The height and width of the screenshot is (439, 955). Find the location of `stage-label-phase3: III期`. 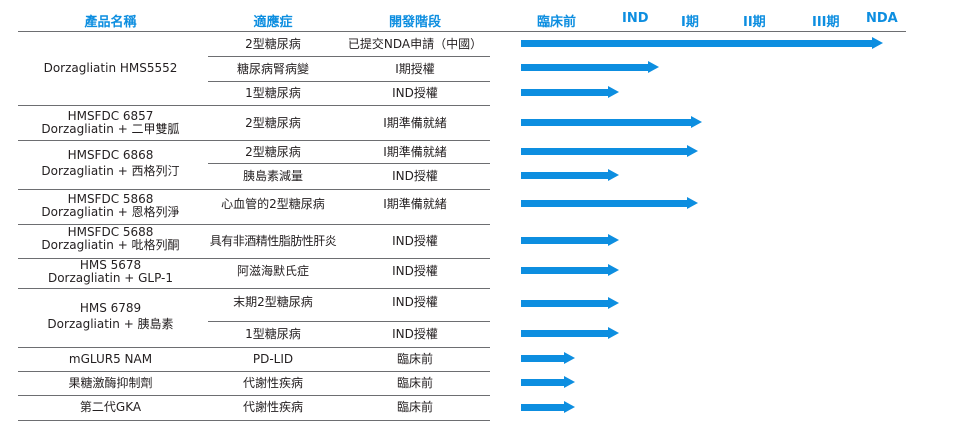

stage-label-phase3: III期 is located at coordinates (826, 22).